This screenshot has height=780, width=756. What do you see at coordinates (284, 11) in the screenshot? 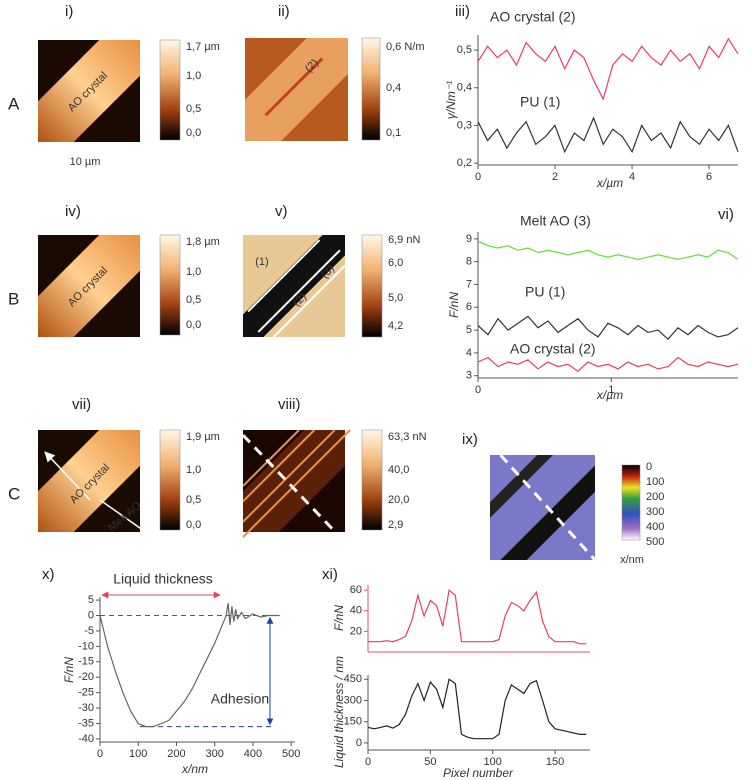
I see `panel-label: ii)` at bounding box center [284, 11].